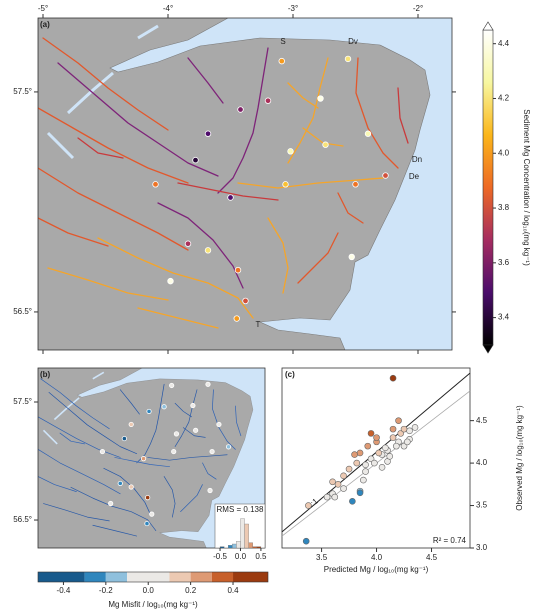  Describe the element at coordinates (414, 176) in the screenshot. I see `site-label: De` at that location.